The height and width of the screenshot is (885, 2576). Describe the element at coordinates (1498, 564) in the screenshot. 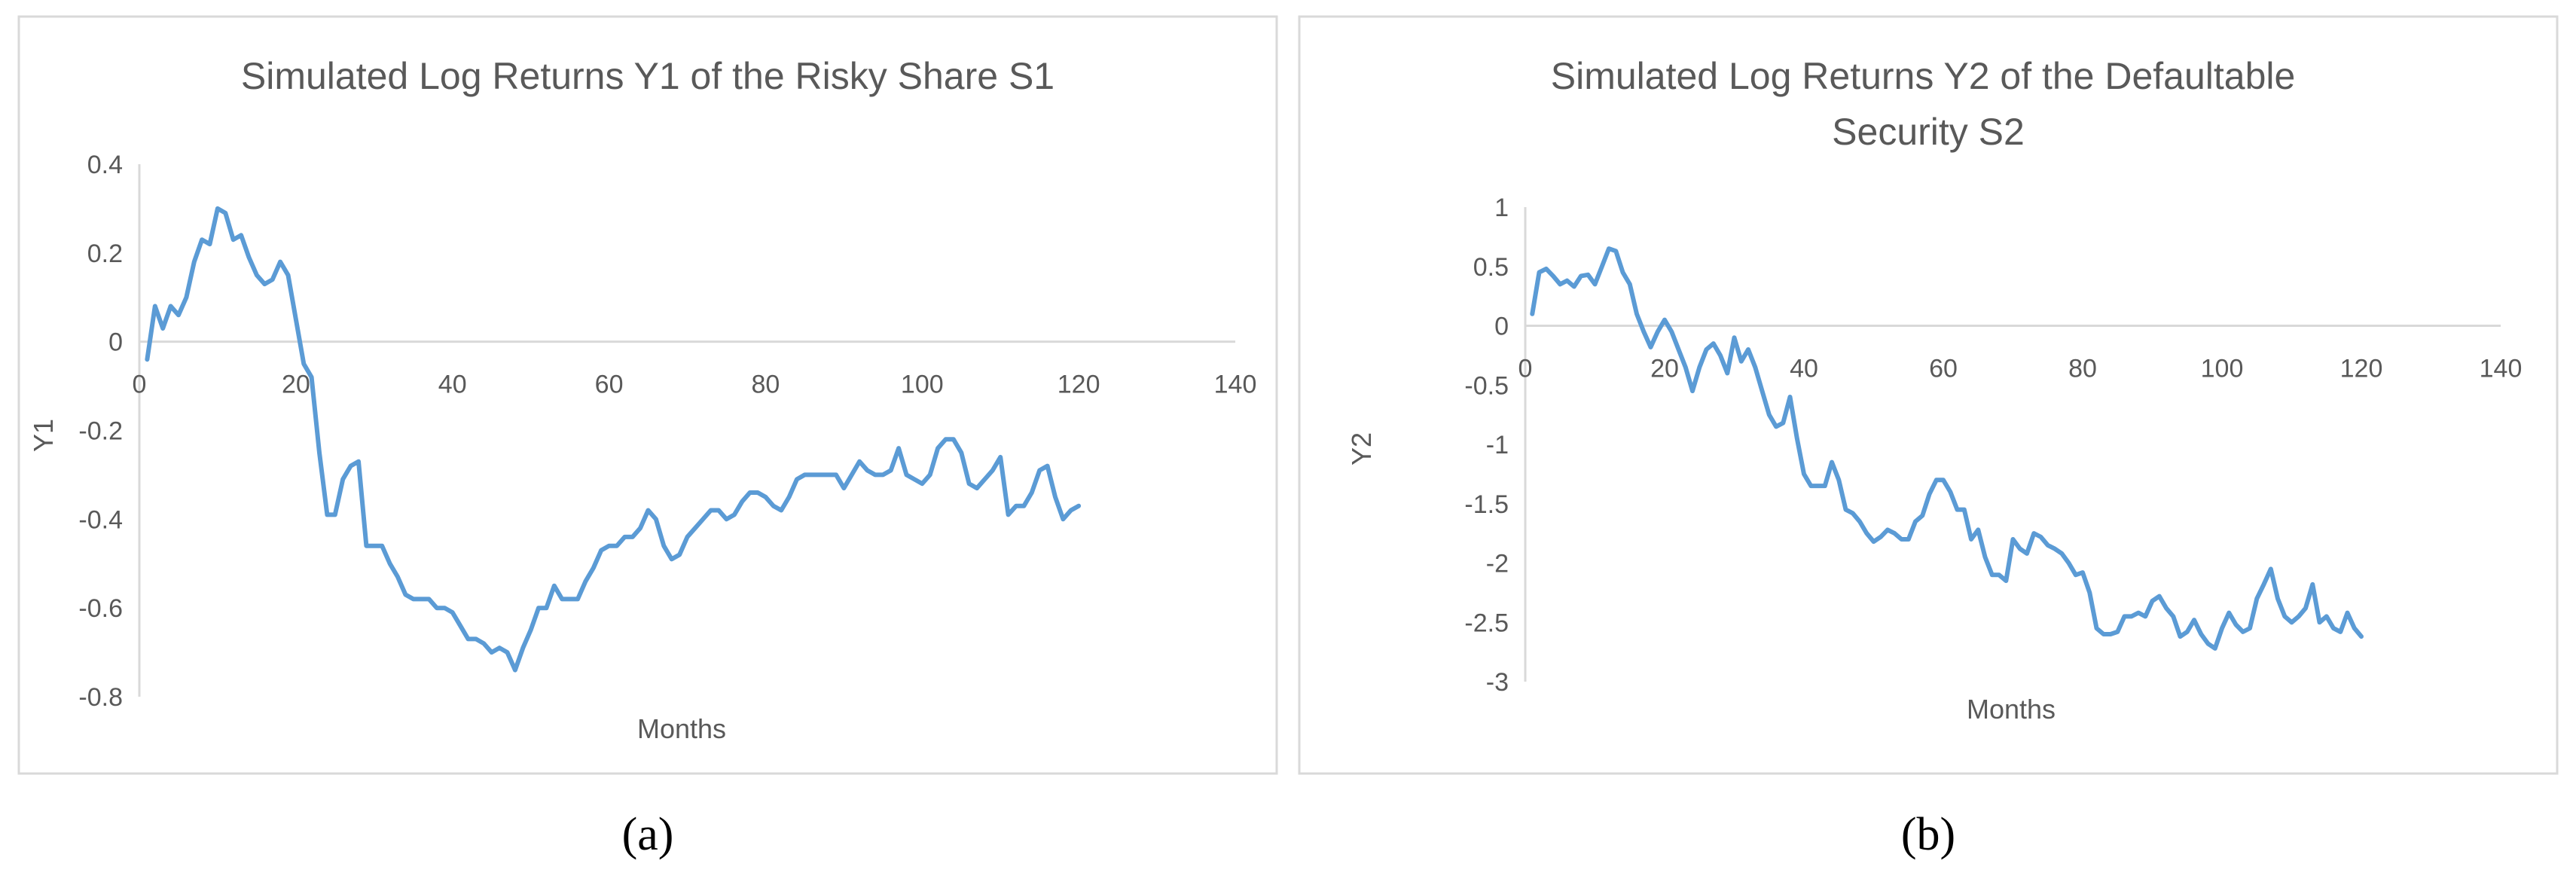

I see `chart-b-y-tick-label: -2` at that location.